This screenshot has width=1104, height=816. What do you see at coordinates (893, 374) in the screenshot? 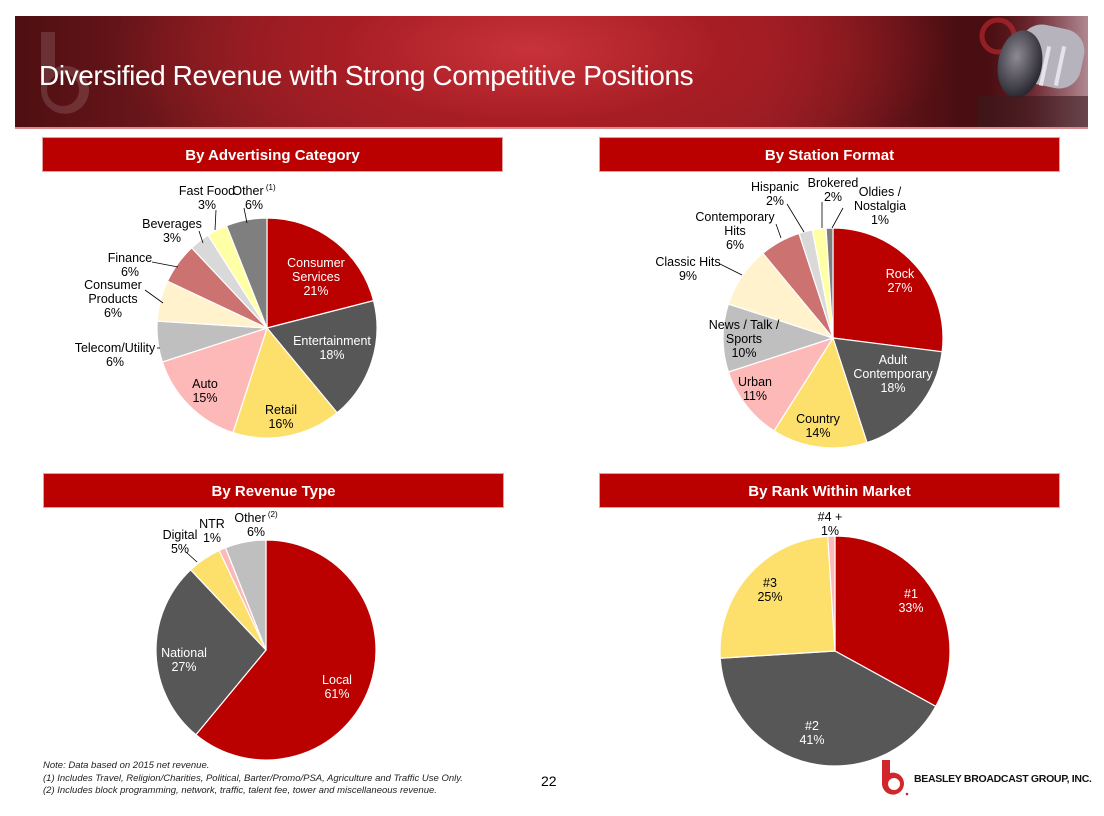
I see `data-label-adult-contemporary: Adult Contemporary 18%` at bounding box center [893, 374].